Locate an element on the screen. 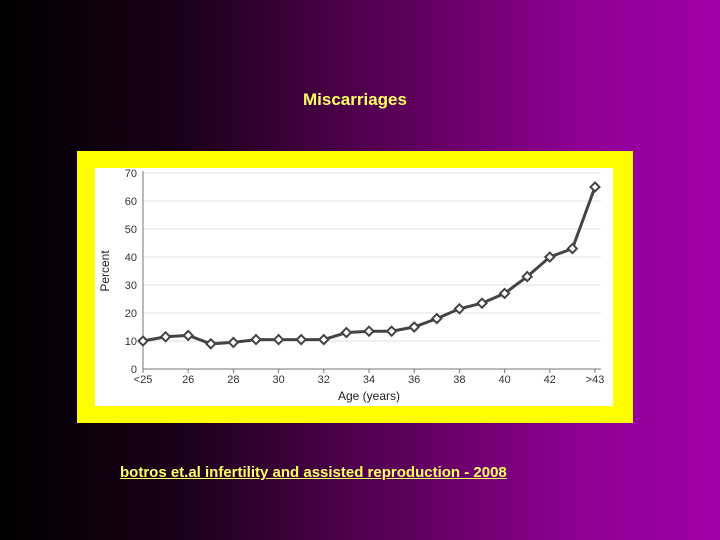  y-tick-label: 50 is located at coordinates (131, 230).